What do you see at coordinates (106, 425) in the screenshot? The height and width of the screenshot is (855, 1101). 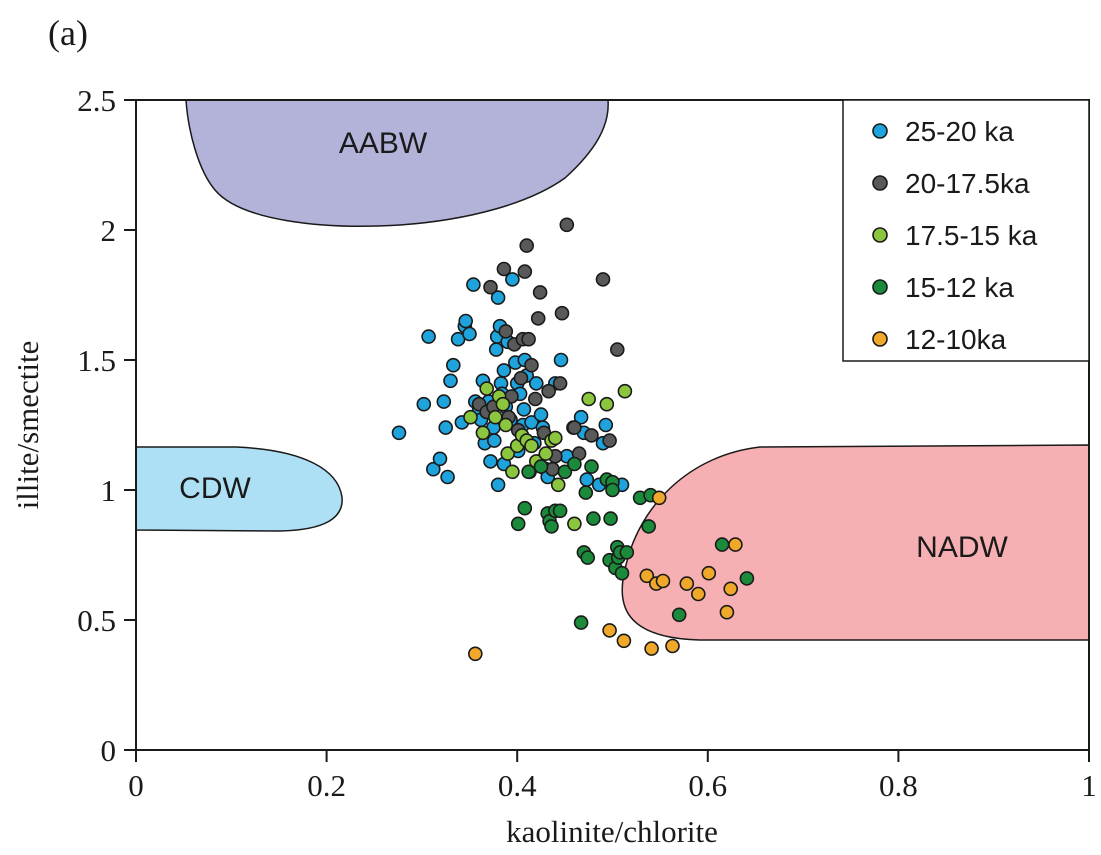 I see `y-axis: 0 0.5 1 1.5 2 2.5` at bounding box center [106, 425].